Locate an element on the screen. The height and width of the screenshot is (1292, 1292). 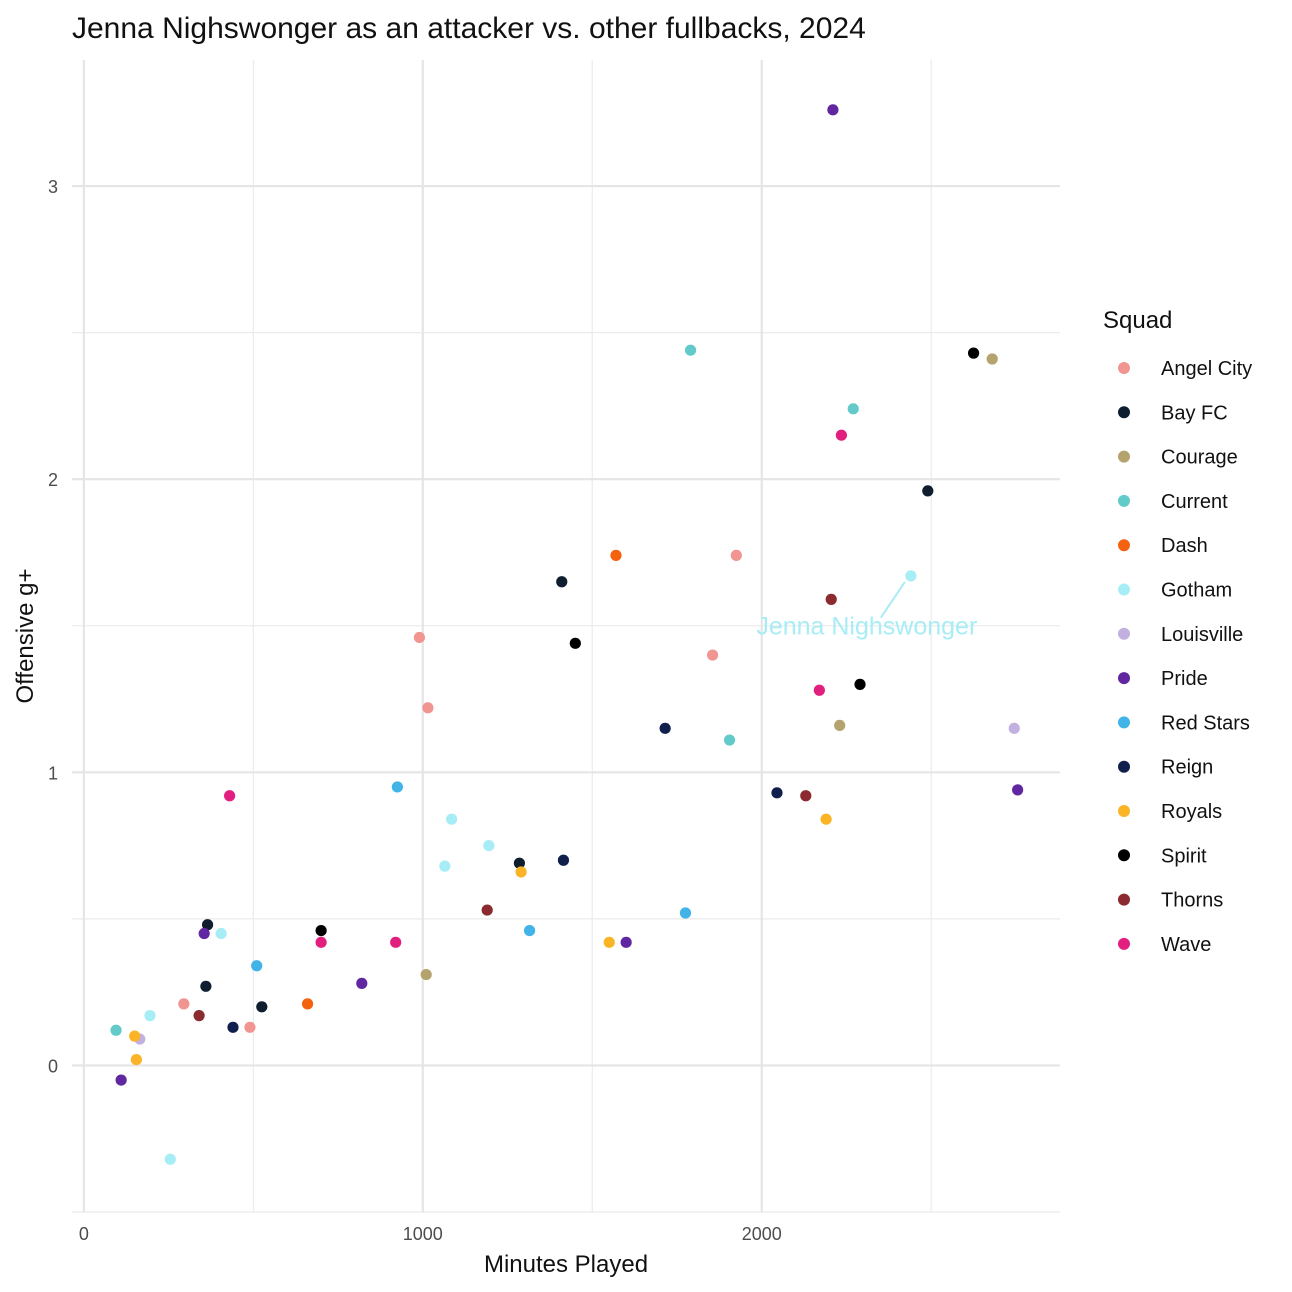
annotation-leader-line is located at coordinates (892, 600).